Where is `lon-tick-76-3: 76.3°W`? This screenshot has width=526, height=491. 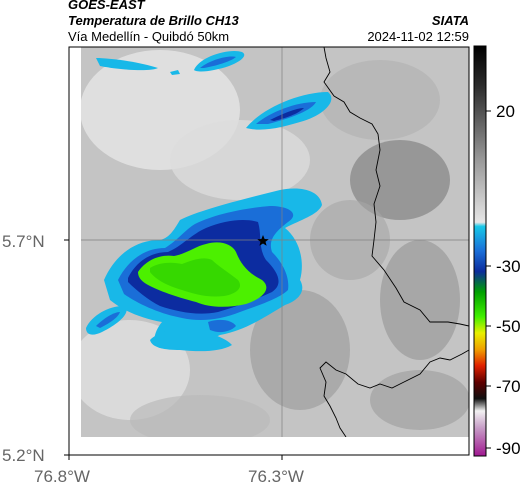 lon-tick-76-3: 76.3°W is located at coordinates (276, 476).